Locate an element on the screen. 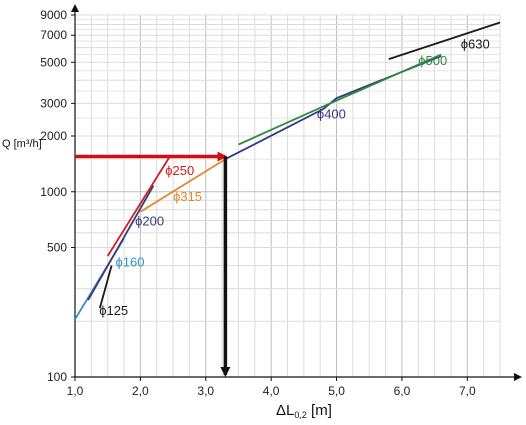 This screenshot has width=526, height=425. y-tick-label: 500 is located at coordinates (57, 248).